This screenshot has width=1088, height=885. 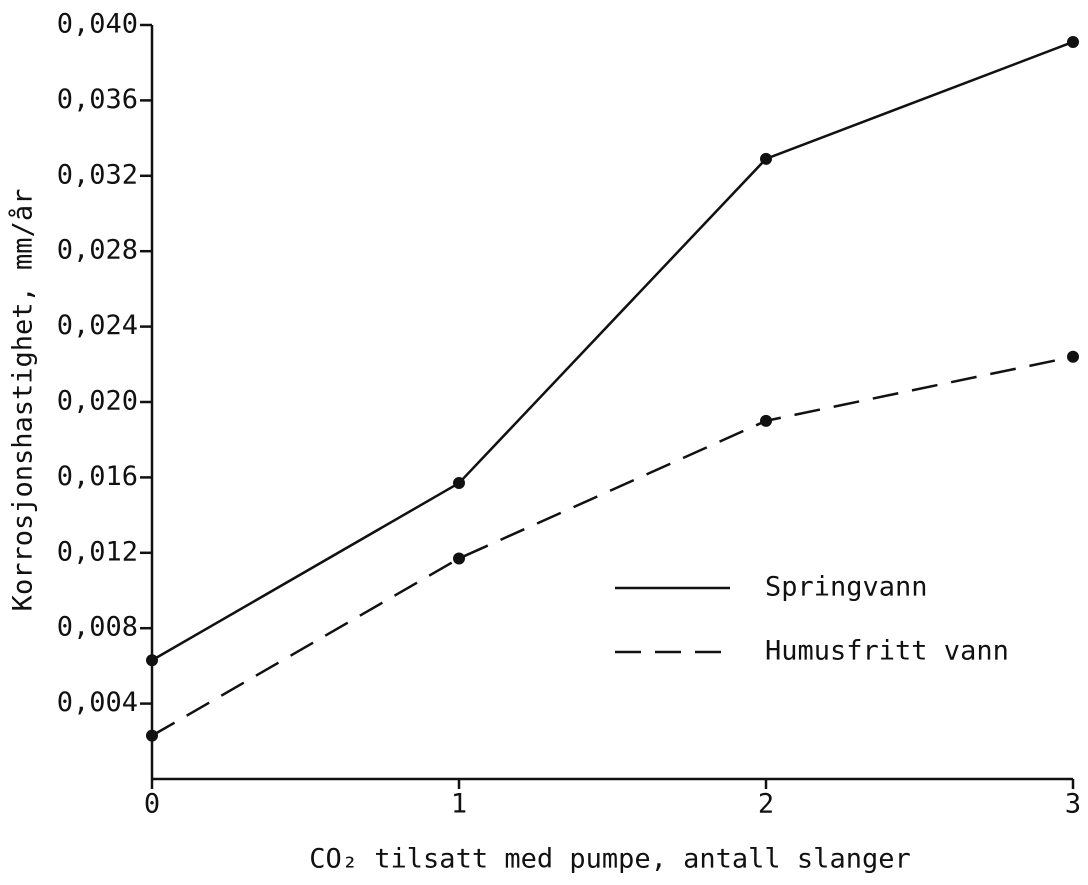 What do you see at coordinates (97, 551) in the screenshot?
I see `y-tick-label: 0,012` at bounding box center [97, 551].